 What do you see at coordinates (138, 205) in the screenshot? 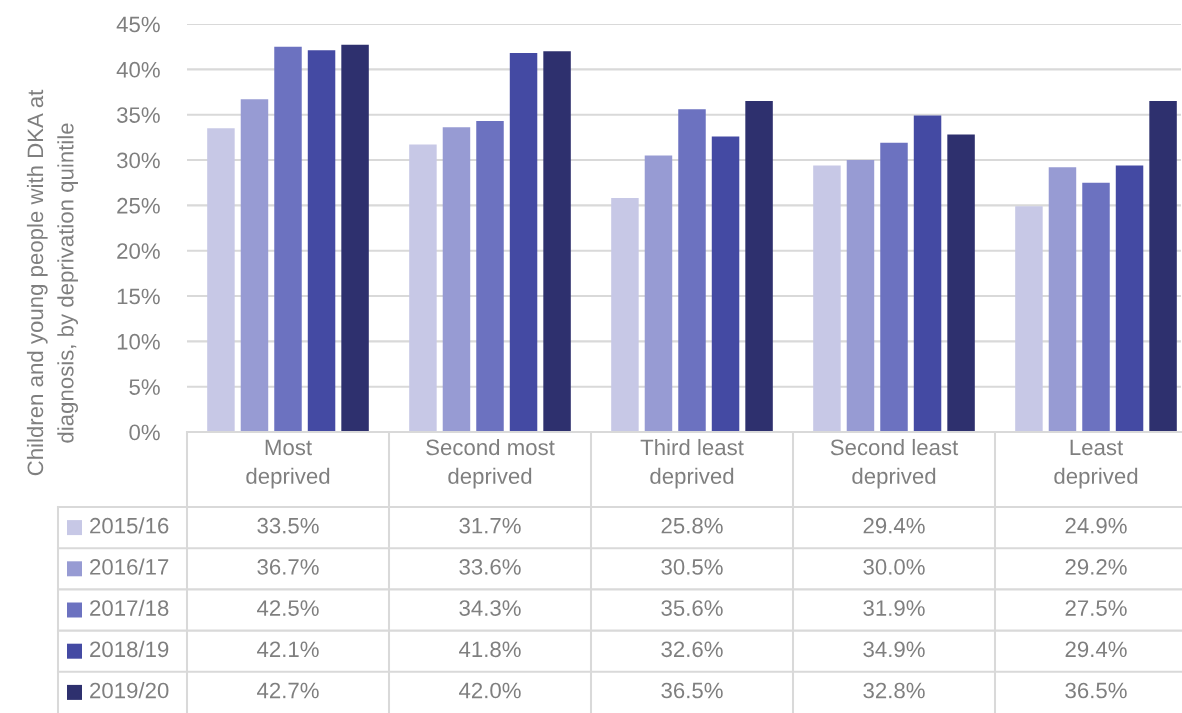
I see `y-tick-label: 25%` at bounding box center [138, 205].